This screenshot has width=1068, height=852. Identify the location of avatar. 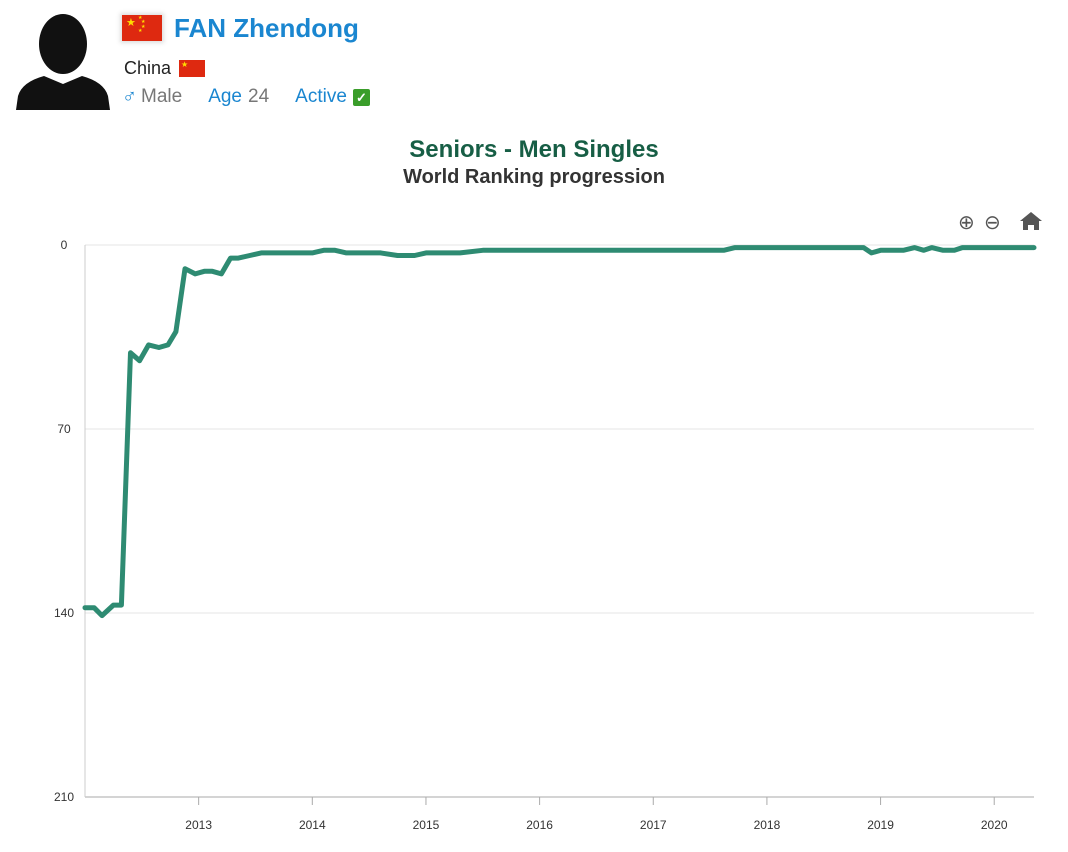
(63, 62).